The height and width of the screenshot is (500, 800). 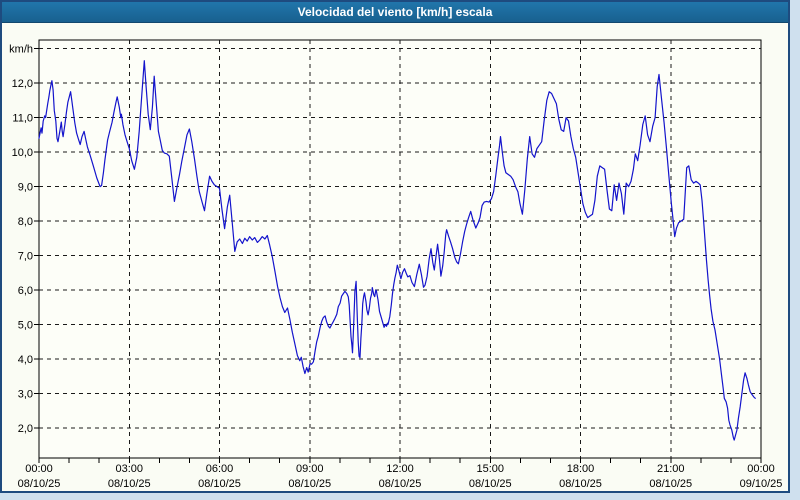 I want to click on chart-title-bar: Velocidad del viento [km/h] escala, so click(x=395, y=12).